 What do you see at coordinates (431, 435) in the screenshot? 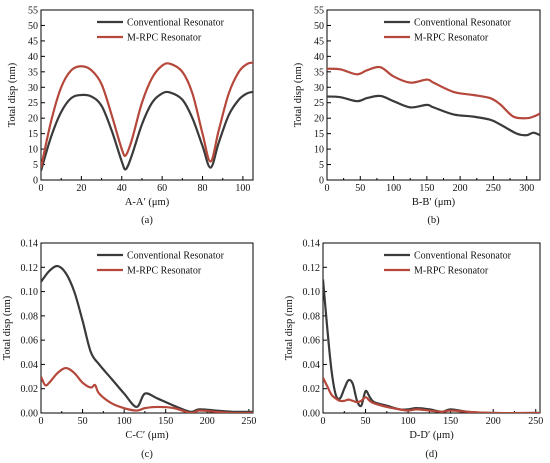
I see `x-axis-label: D-D′ (μm)` at bounding box center [431, 435].